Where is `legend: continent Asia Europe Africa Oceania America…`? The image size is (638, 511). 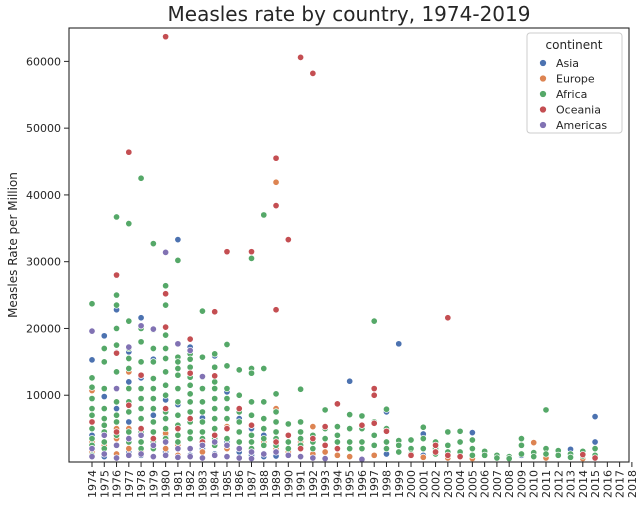
legend: continent Asia Europe Africa Oceania America… is located at coordinates (574, 83).